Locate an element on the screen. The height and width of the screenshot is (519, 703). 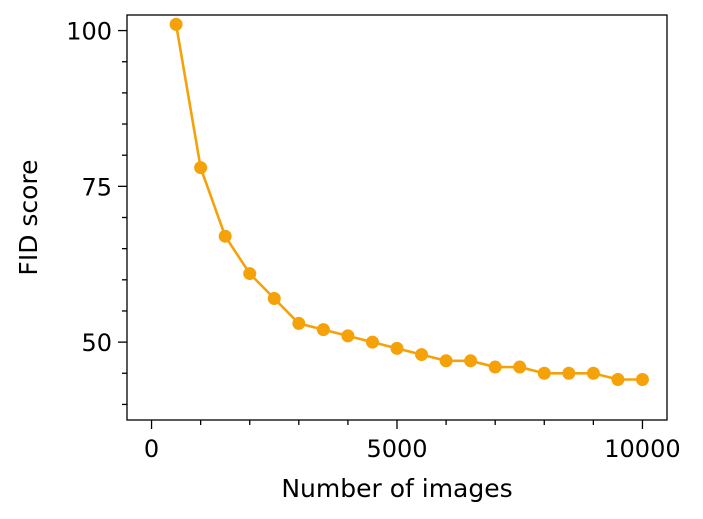
x-tick-label: 5000 is located at coordinates (396, 449).